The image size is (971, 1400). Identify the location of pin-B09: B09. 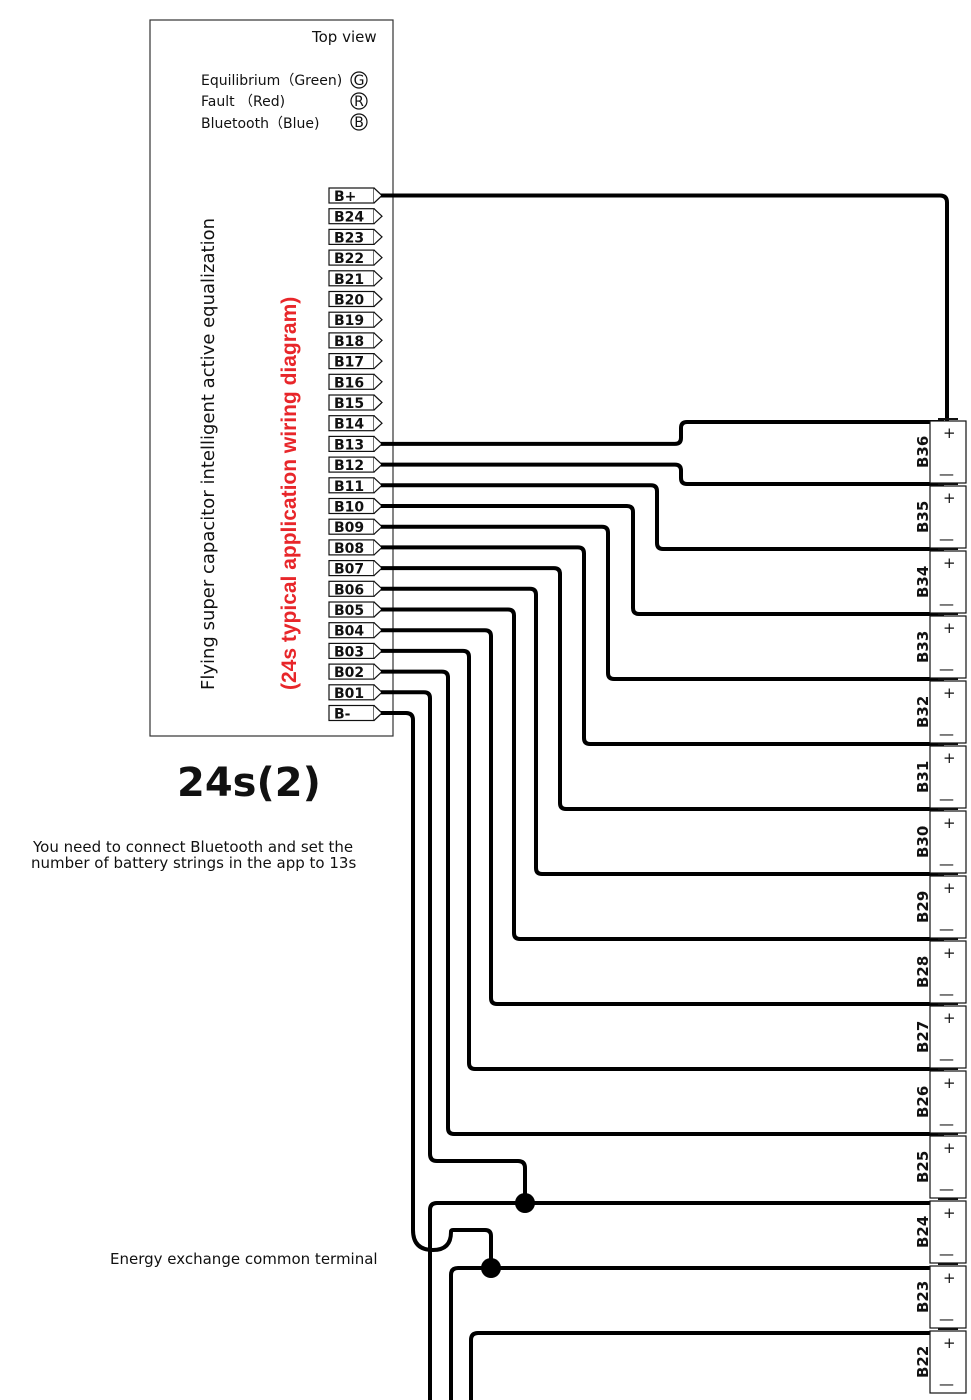
(355, 527).